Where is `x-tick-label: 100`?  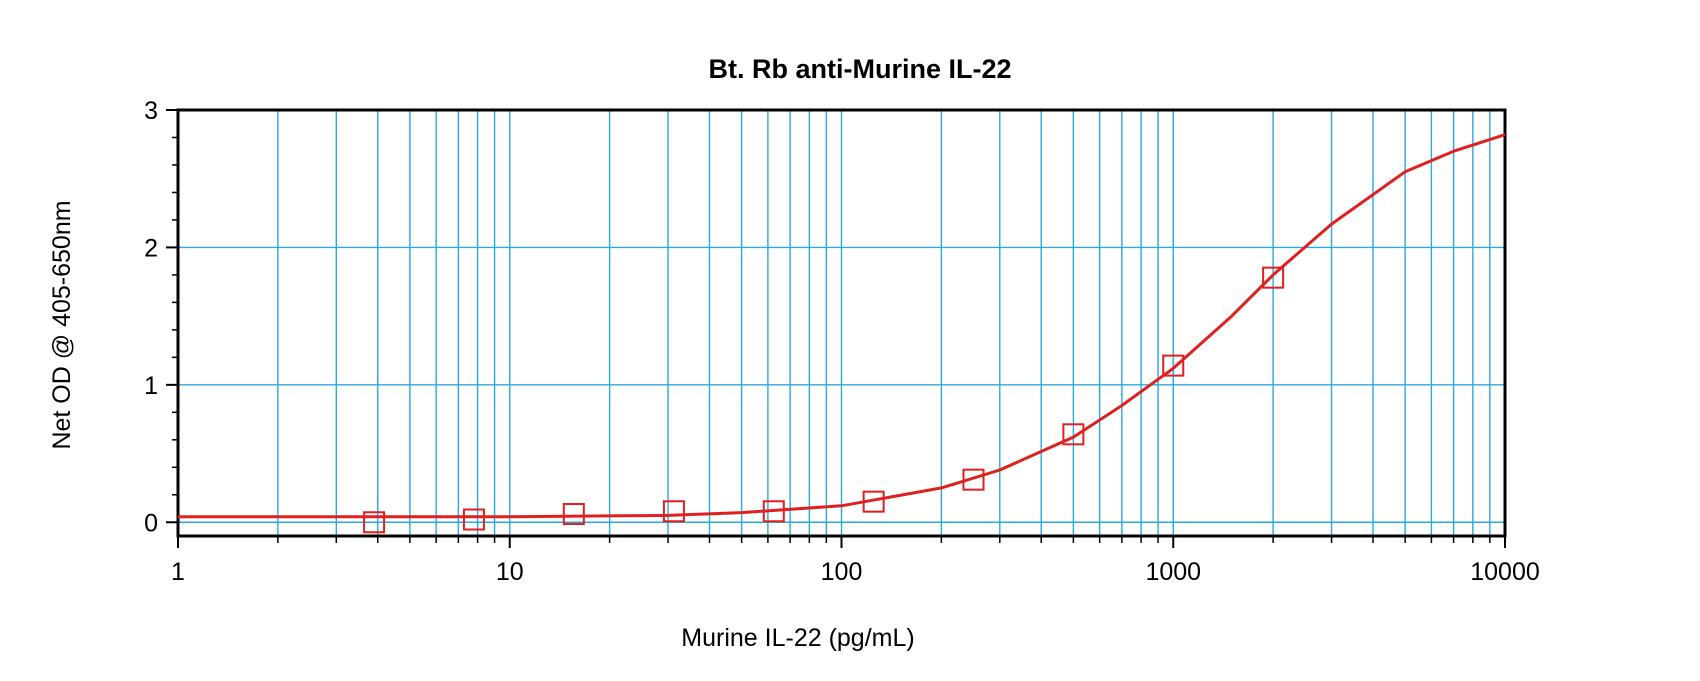 x-tick-label: 100 is located at coordinates (842, 572).